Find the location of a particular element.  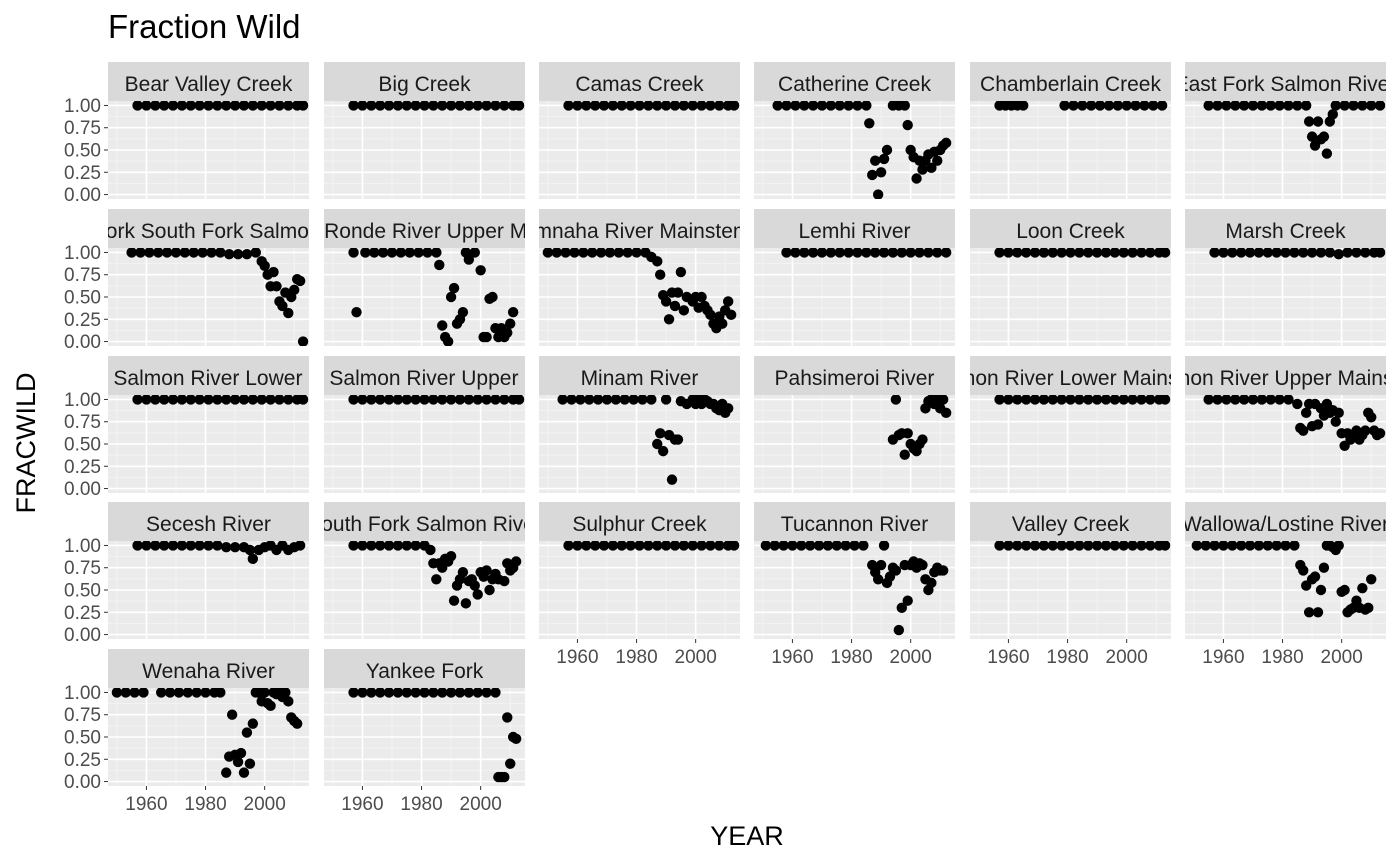

chart-title: Fraction Wild is located at coordinates (204, 26).